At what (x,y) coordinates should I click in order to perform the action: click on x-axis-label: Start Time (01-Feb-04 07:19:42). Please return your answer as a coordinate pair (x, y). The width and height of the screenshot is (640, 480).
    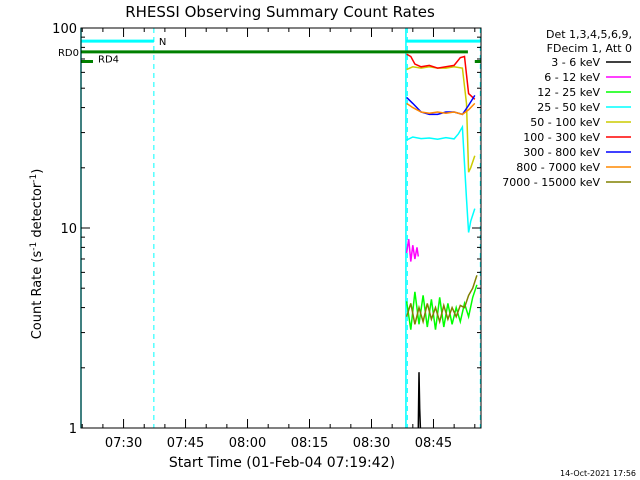
    Looking at the image, I should click on (282, 463).